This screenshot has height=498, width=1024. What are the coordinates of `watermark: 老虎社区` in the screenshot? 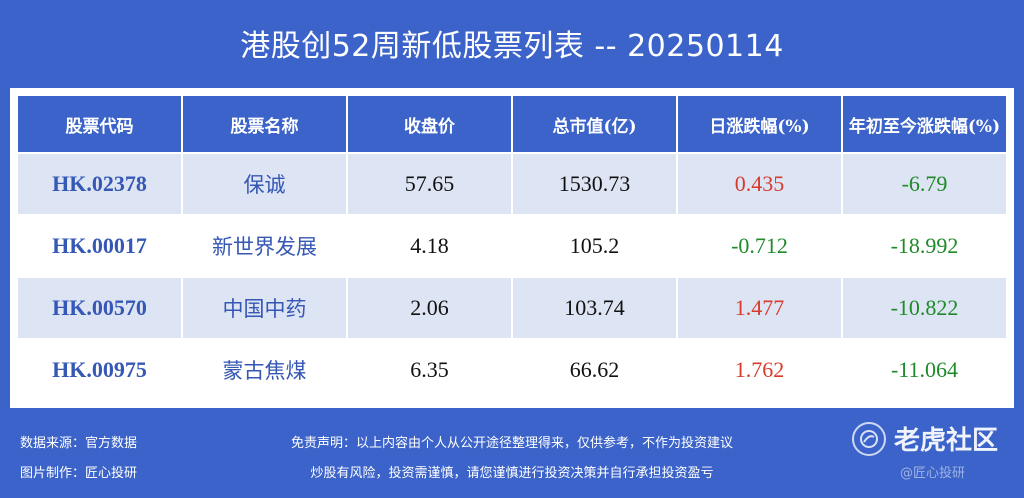 It's located at (925, 438).